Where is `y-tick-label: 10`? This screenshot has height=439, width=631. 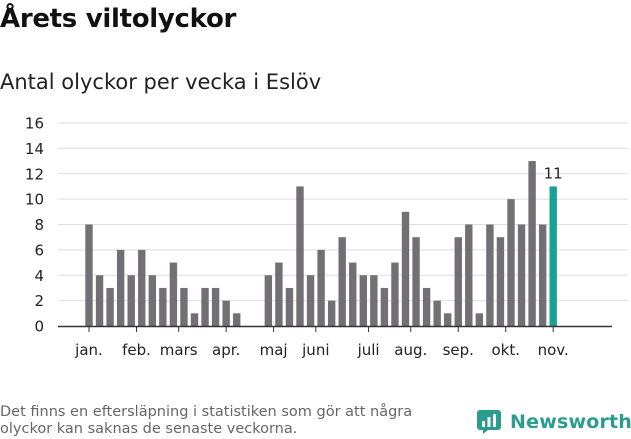
y-tick-label: 10 is located at coordinates (34, 200).